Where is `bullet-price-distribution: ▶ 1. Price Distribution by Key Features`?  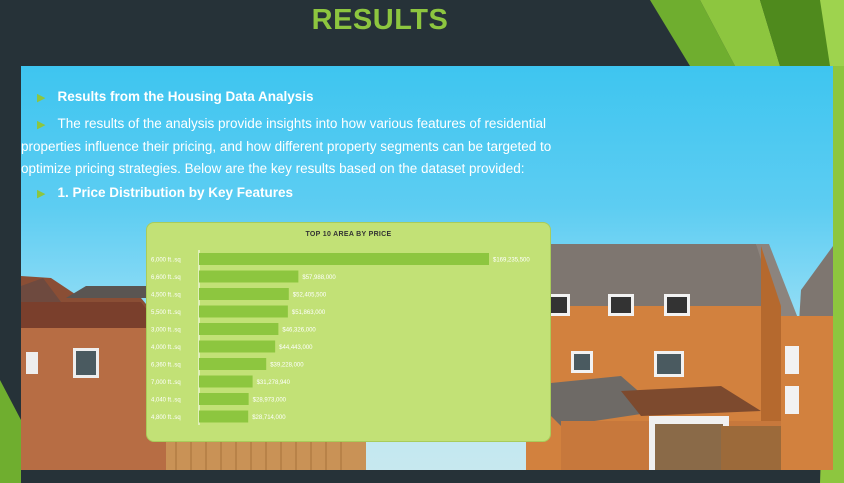
bullet-price-distribution: ▶ 1. Price Distribution by Key Features is located at coordinates (165, 193).